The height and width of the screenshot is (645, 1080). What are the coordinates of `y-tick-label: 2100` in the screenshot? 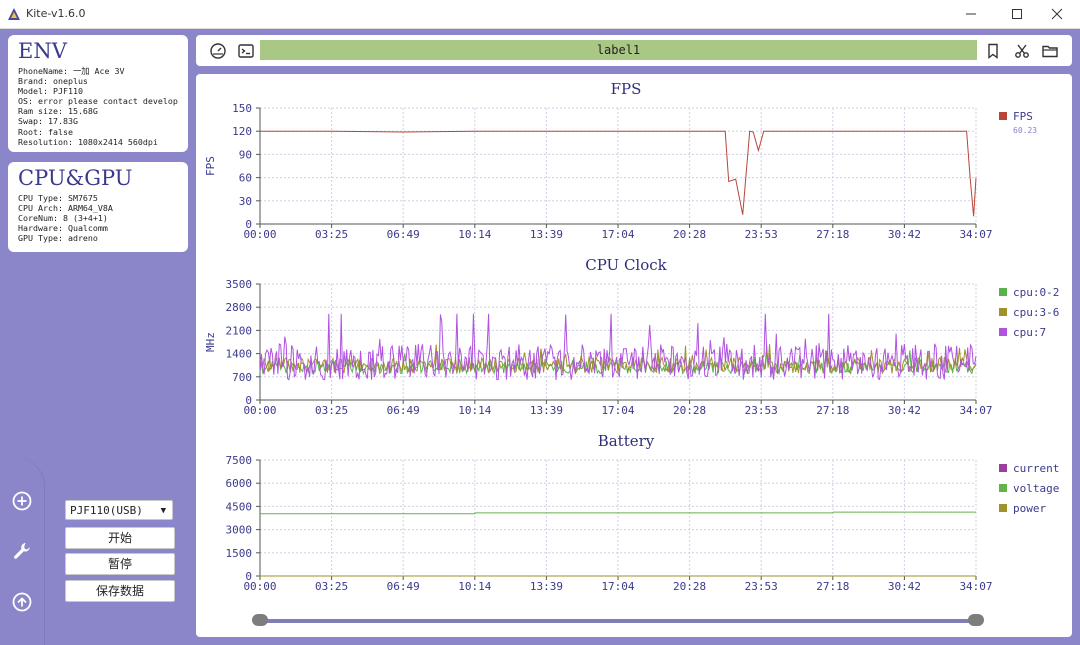 It's located at (239, 330).